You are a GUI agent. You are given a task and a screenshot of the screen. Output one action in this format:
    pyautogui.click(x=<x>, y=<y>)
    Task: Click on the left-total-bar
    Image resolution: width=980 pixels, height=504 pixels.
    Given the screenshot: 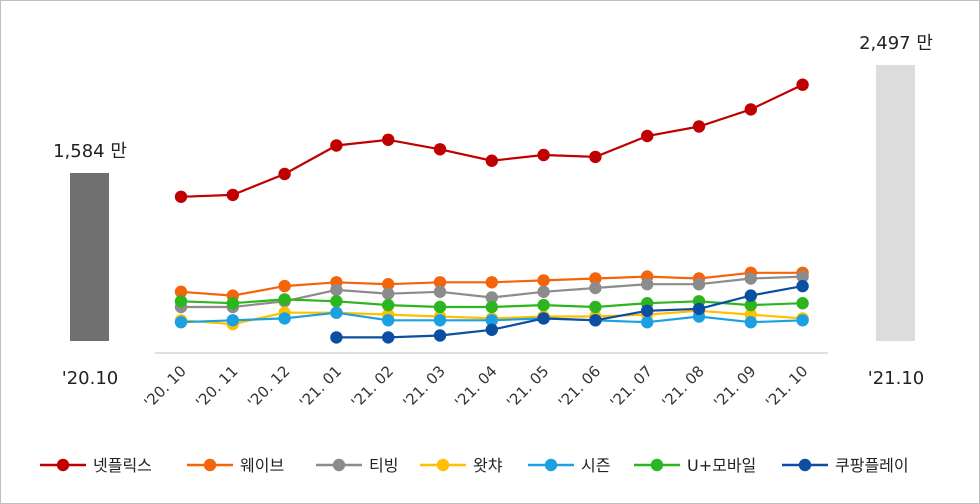 What is the action you would take?
    pyautogui.click(x=89, y=257)
    